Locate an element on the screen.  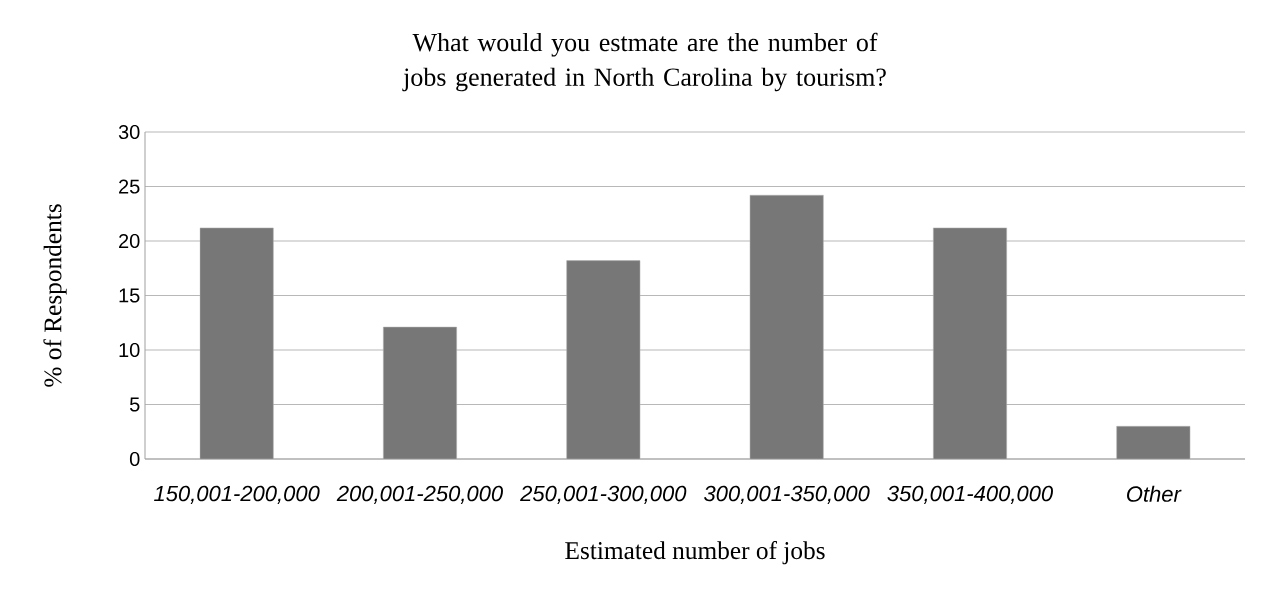
x-axis-title: Estimated number of jobs is located at coordinates (695, 553).